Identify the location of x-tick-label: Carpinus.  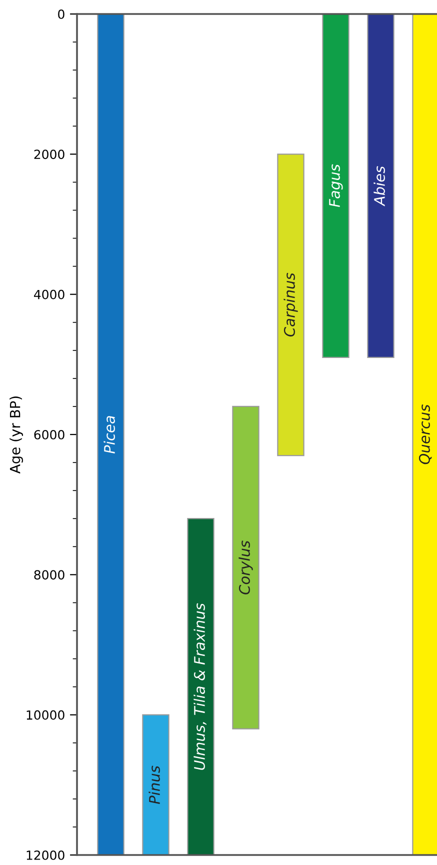
(291, 304).